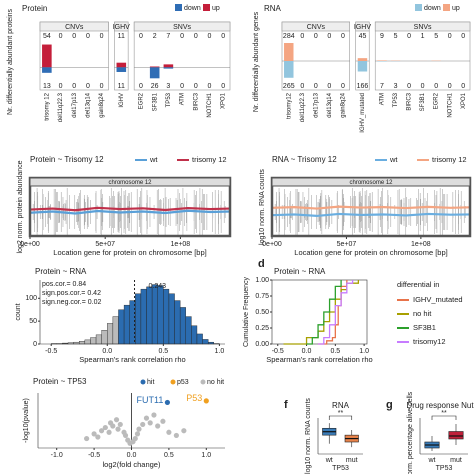 This screenshot has height=474, width=474. What do you see at coordinates (94, 455) in the screenshot?
I see `x-tick-label: -0.5` at bounding box center [94, 455].